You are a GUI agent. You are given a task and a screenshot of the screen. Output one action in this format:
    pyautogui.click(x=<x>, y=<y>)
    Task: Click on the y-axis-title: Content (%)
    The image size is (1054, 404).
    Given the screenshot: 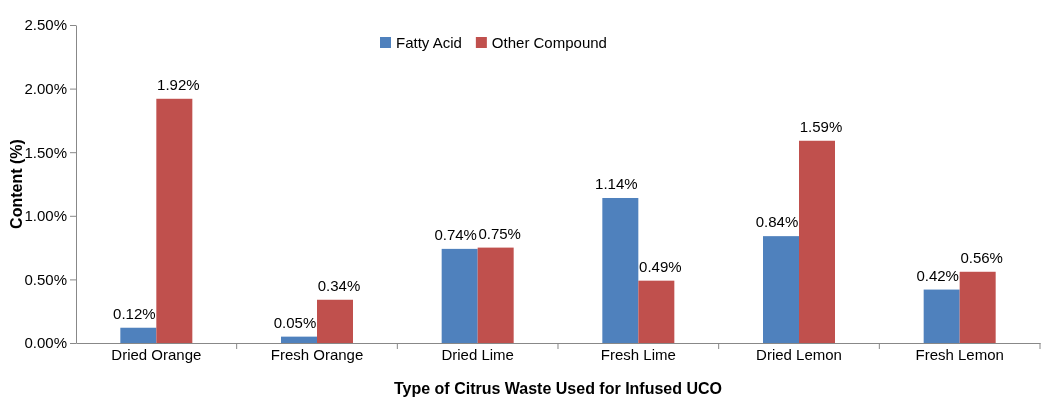 What is the action you would take?
    pyautogui.click(x=16, y=184)
    